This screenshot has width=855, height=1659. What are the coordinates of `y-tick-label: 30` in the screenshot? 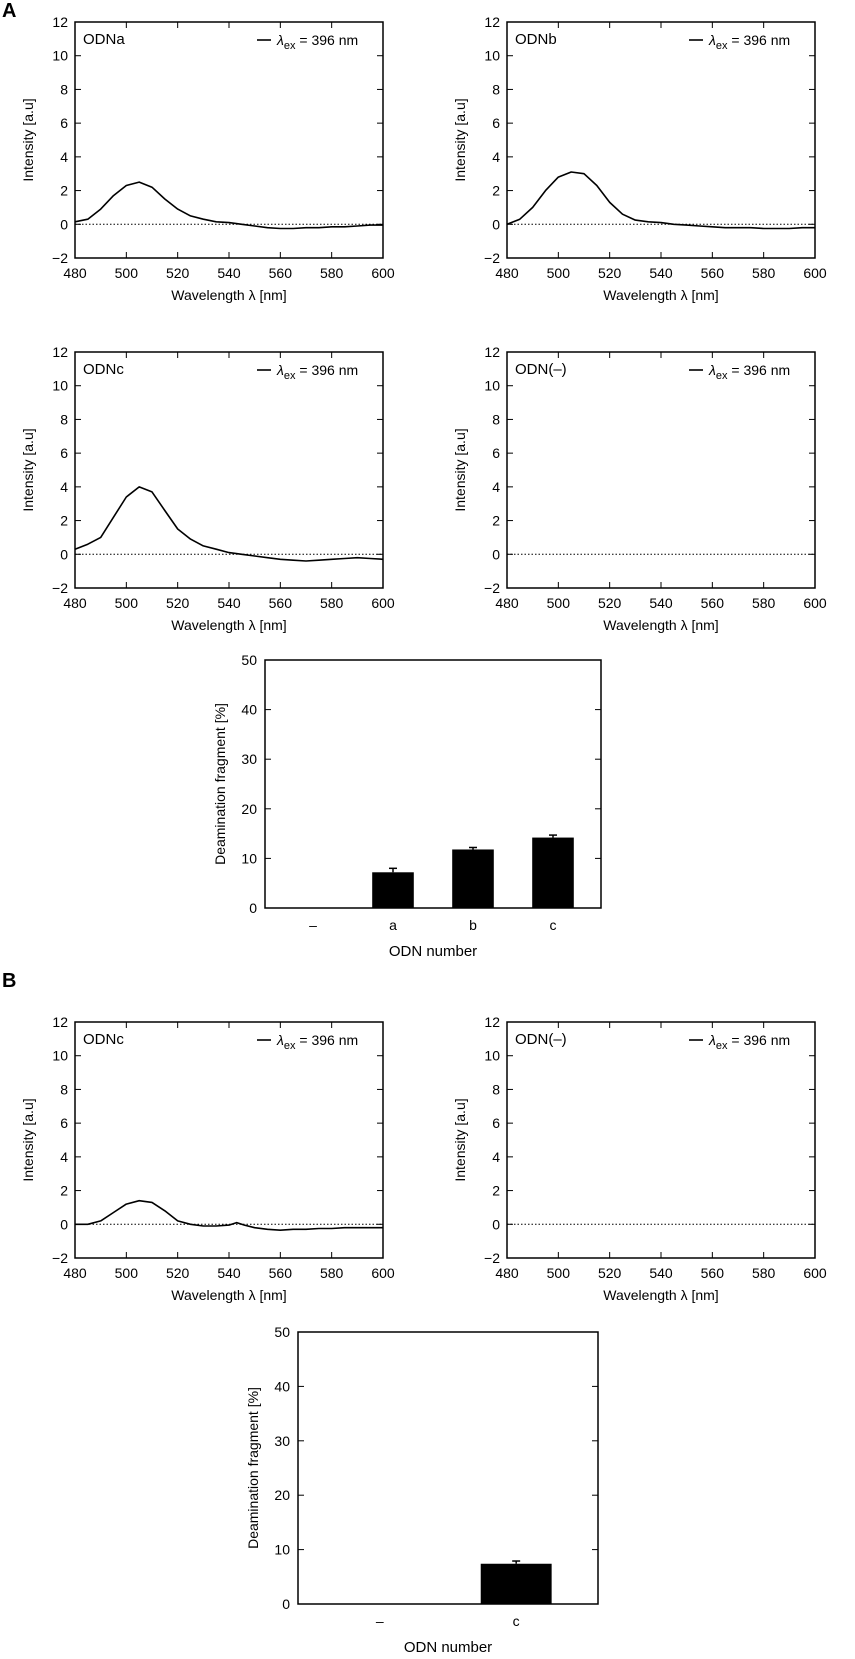 It's located at (249, 759).